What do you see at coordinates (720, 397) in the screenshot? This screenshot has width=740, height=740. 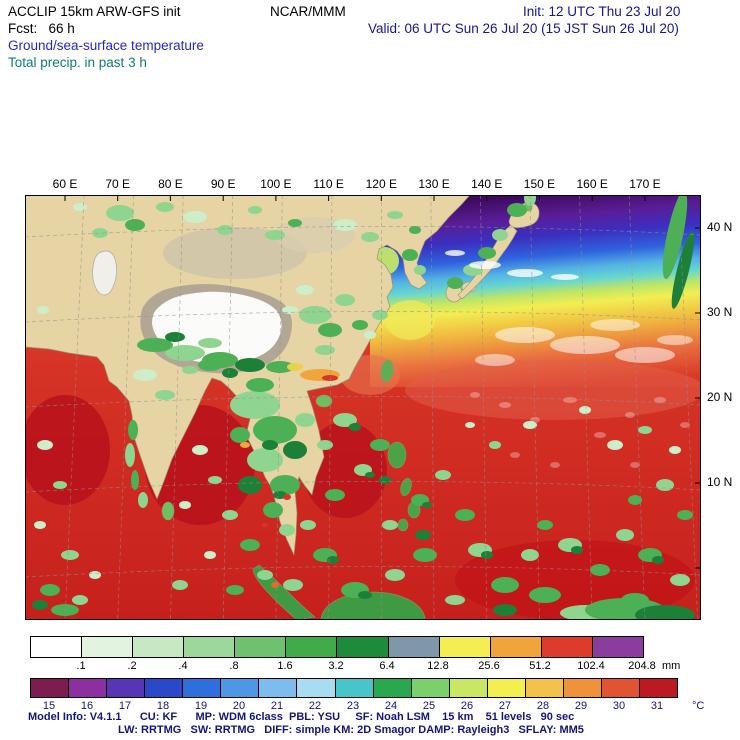 I see `lat-label: 20 N` at bounding box center [720, 397].